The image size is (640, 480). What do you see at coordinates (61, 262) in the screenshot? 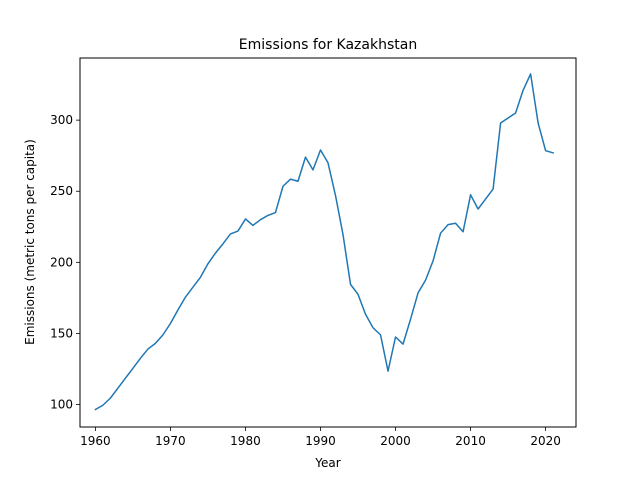
I see `y-tick-label: 200` at bounding box center [61, 262].